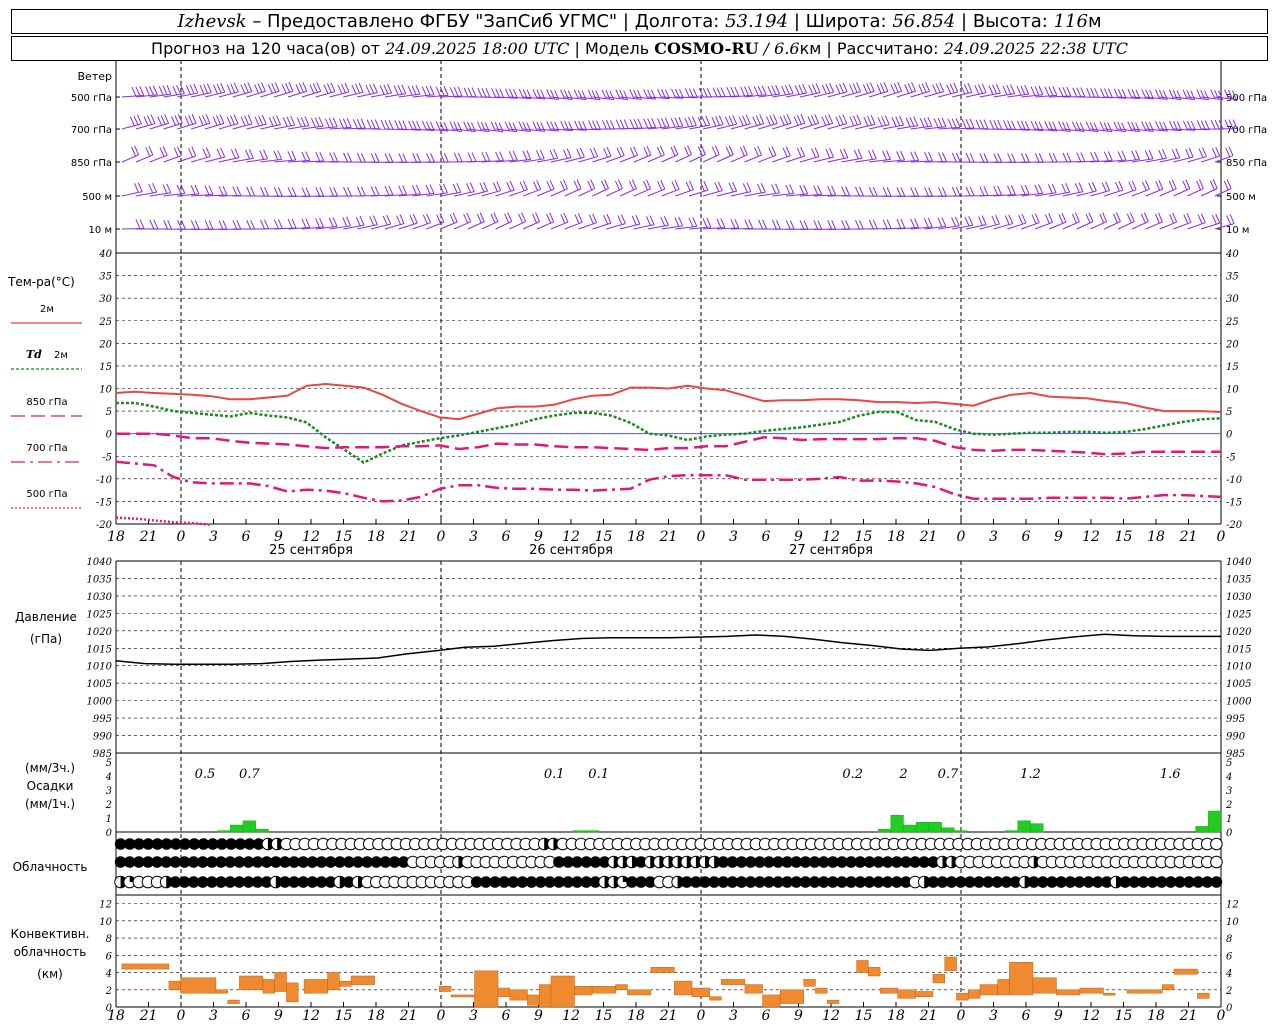  I want to click on cloud-ring, so click(1216, 844).